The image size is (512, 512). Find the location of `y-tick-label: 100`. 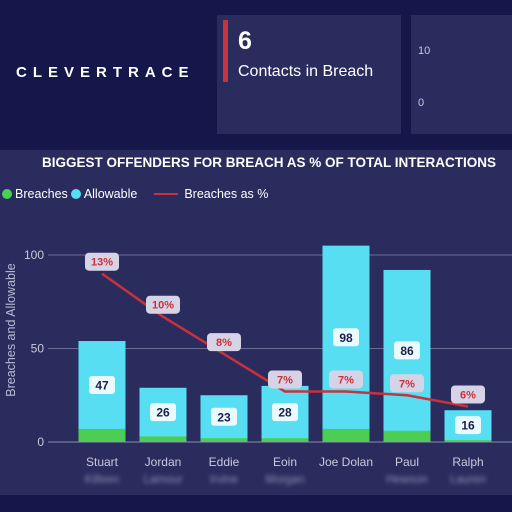

y-tick-label: 100 is located at coordinates (34, 255).